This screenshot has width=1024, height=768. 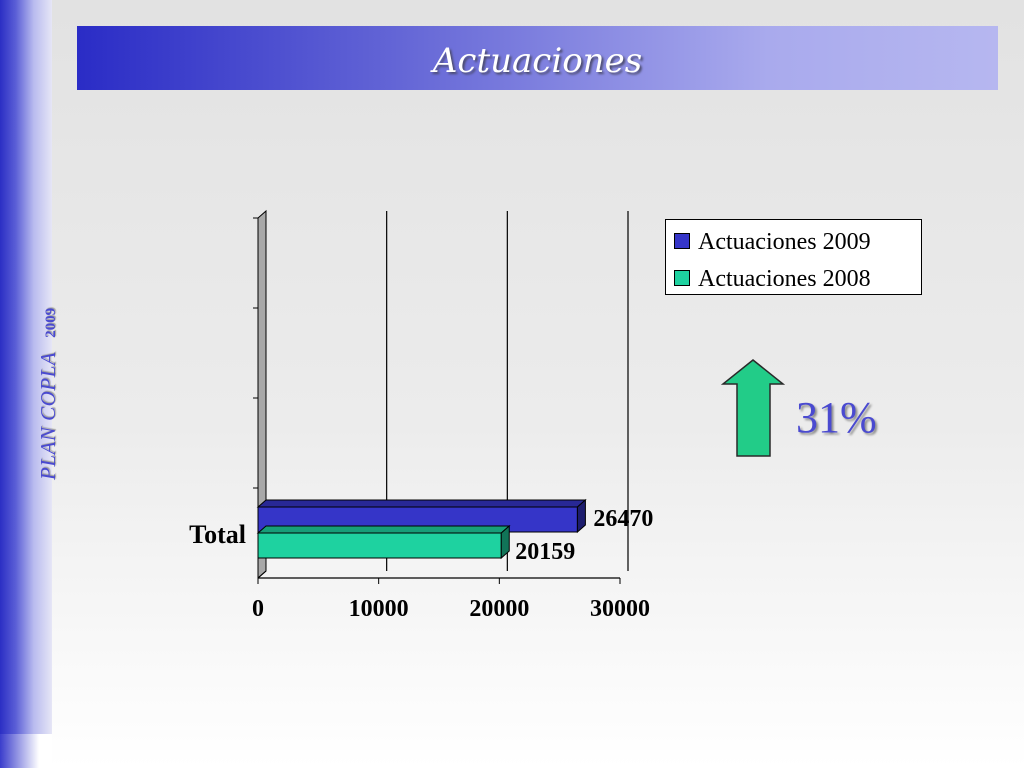 I want to click on bar, so click(x=379, y=545).